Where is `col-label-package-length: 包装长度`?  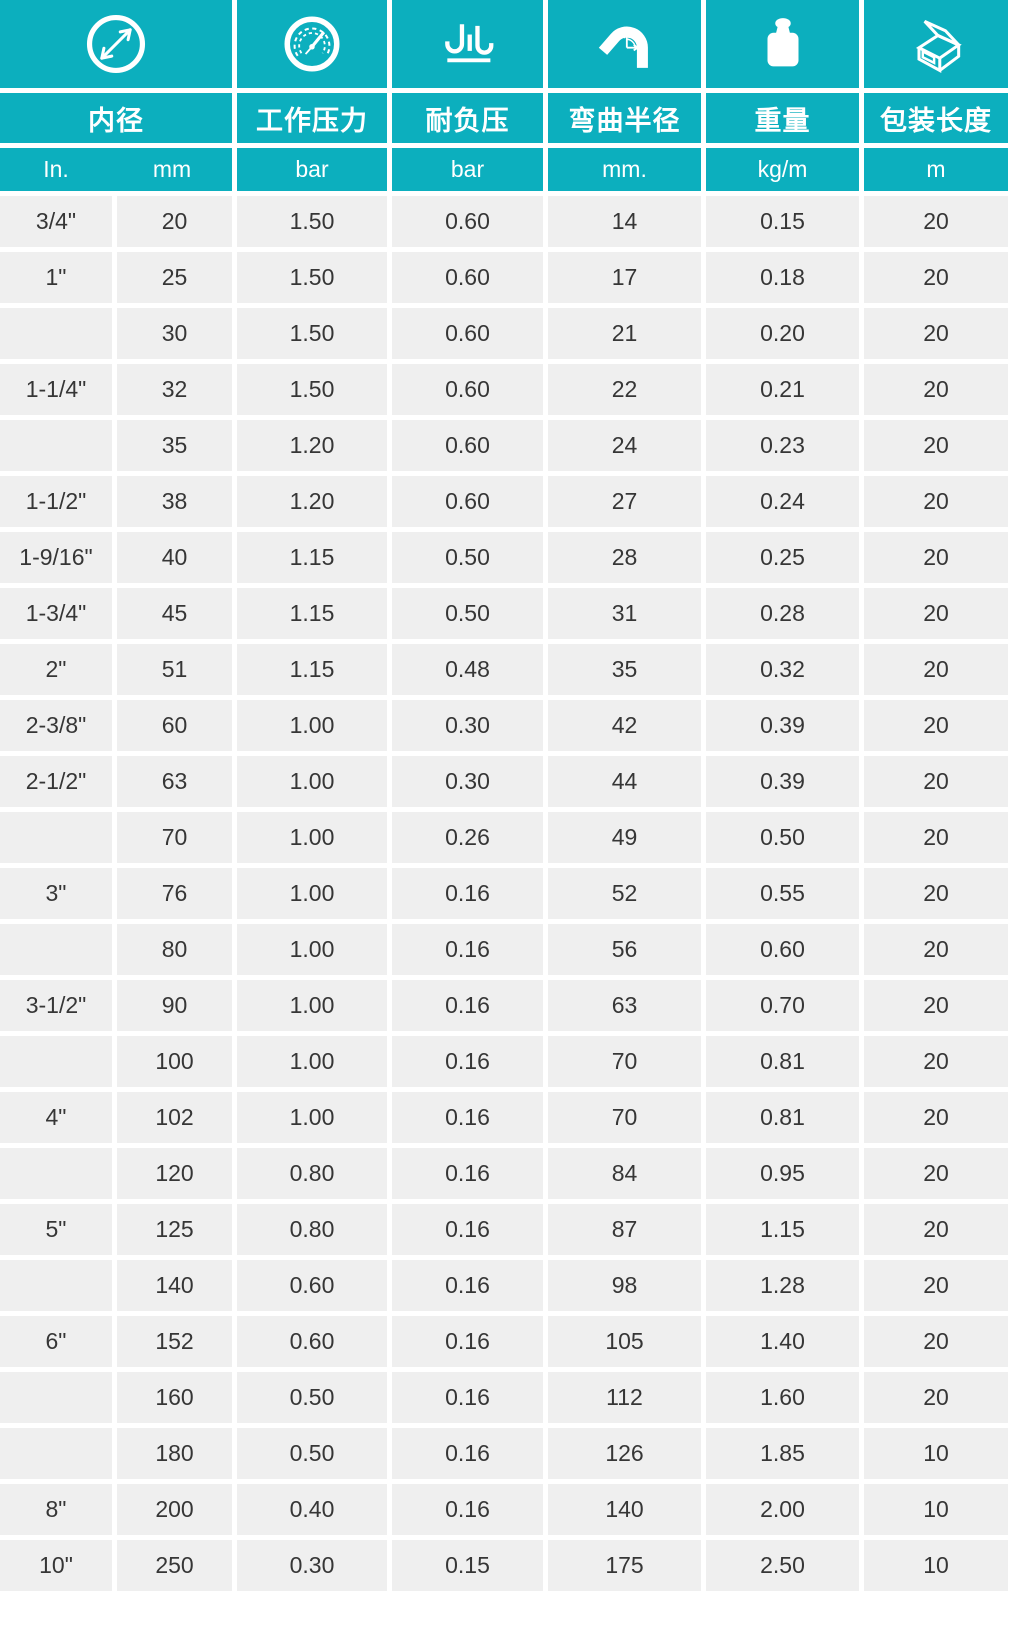
col-label-package-length: 包装长度 is located at coordinates (936, 118).